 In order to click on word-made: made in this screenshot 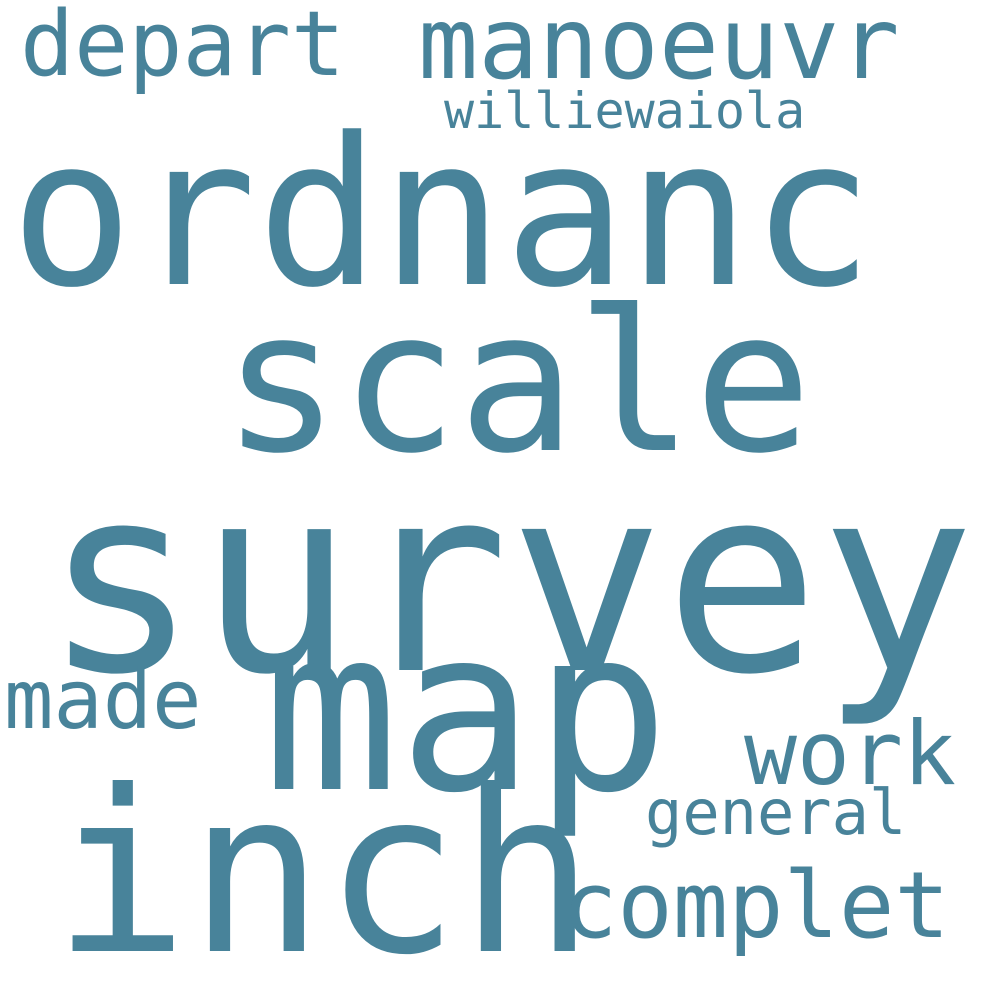, I will do `click(103, 700)`.